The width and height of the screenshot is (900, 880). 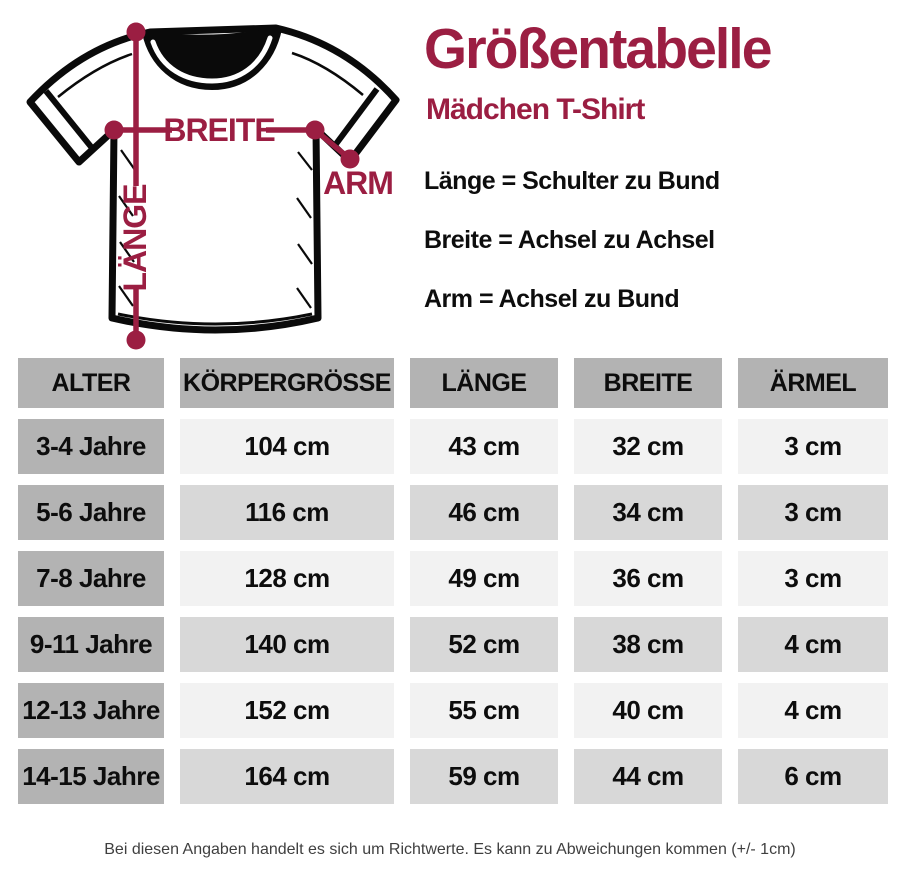 What do you see at coordinates (484, 776) in the screenshot?
I see `value-cell: 59 cm` at bounding box center [484, 776].